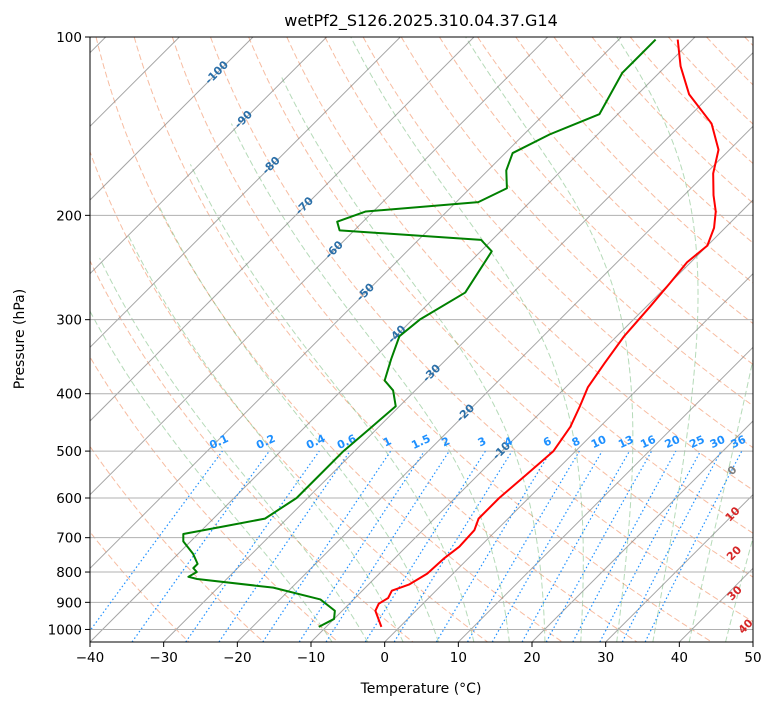 This screenshot has height=708, width=775. Describe the element at coordinates (163, 658) in the screenshot. I see `x-tick-label: −30` at that location.